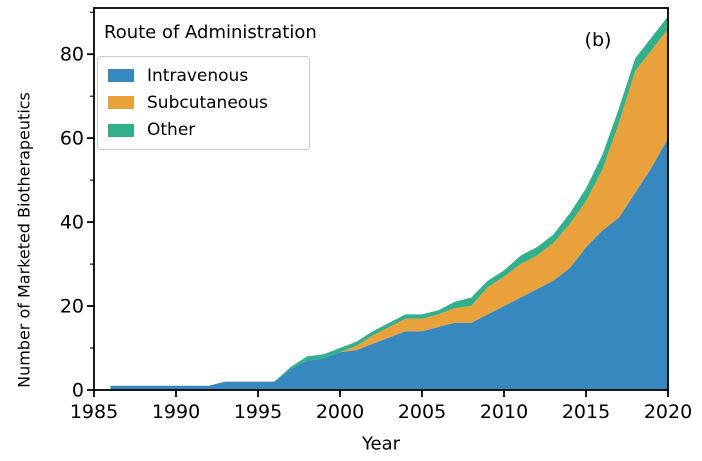  Describe the element at coordinates (504, 412) in the screenshot. I see `x-tick-label: 2010` at that location.